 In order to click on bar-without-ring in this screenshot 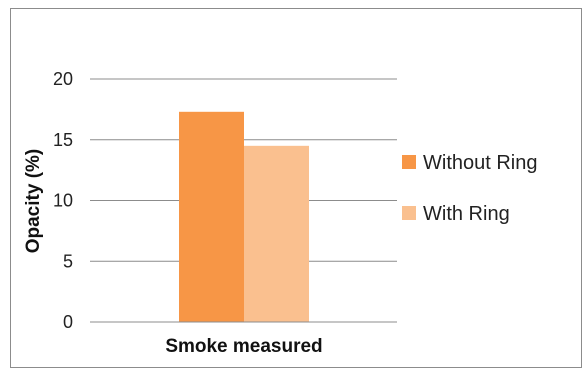, I will do `click(211, 217)`.